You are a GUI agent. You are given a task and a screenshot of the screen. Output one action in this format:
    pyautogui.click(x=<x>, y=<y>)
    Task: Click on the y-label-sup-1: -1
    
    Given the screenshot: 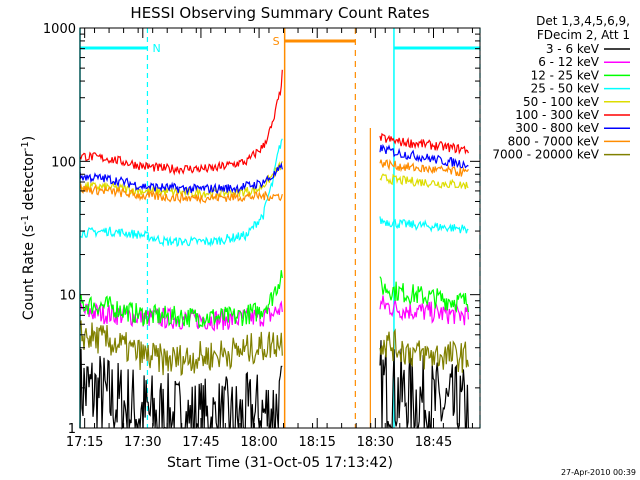 What is the action you would take?
    pyautogui.click(x=25, y=220)
    